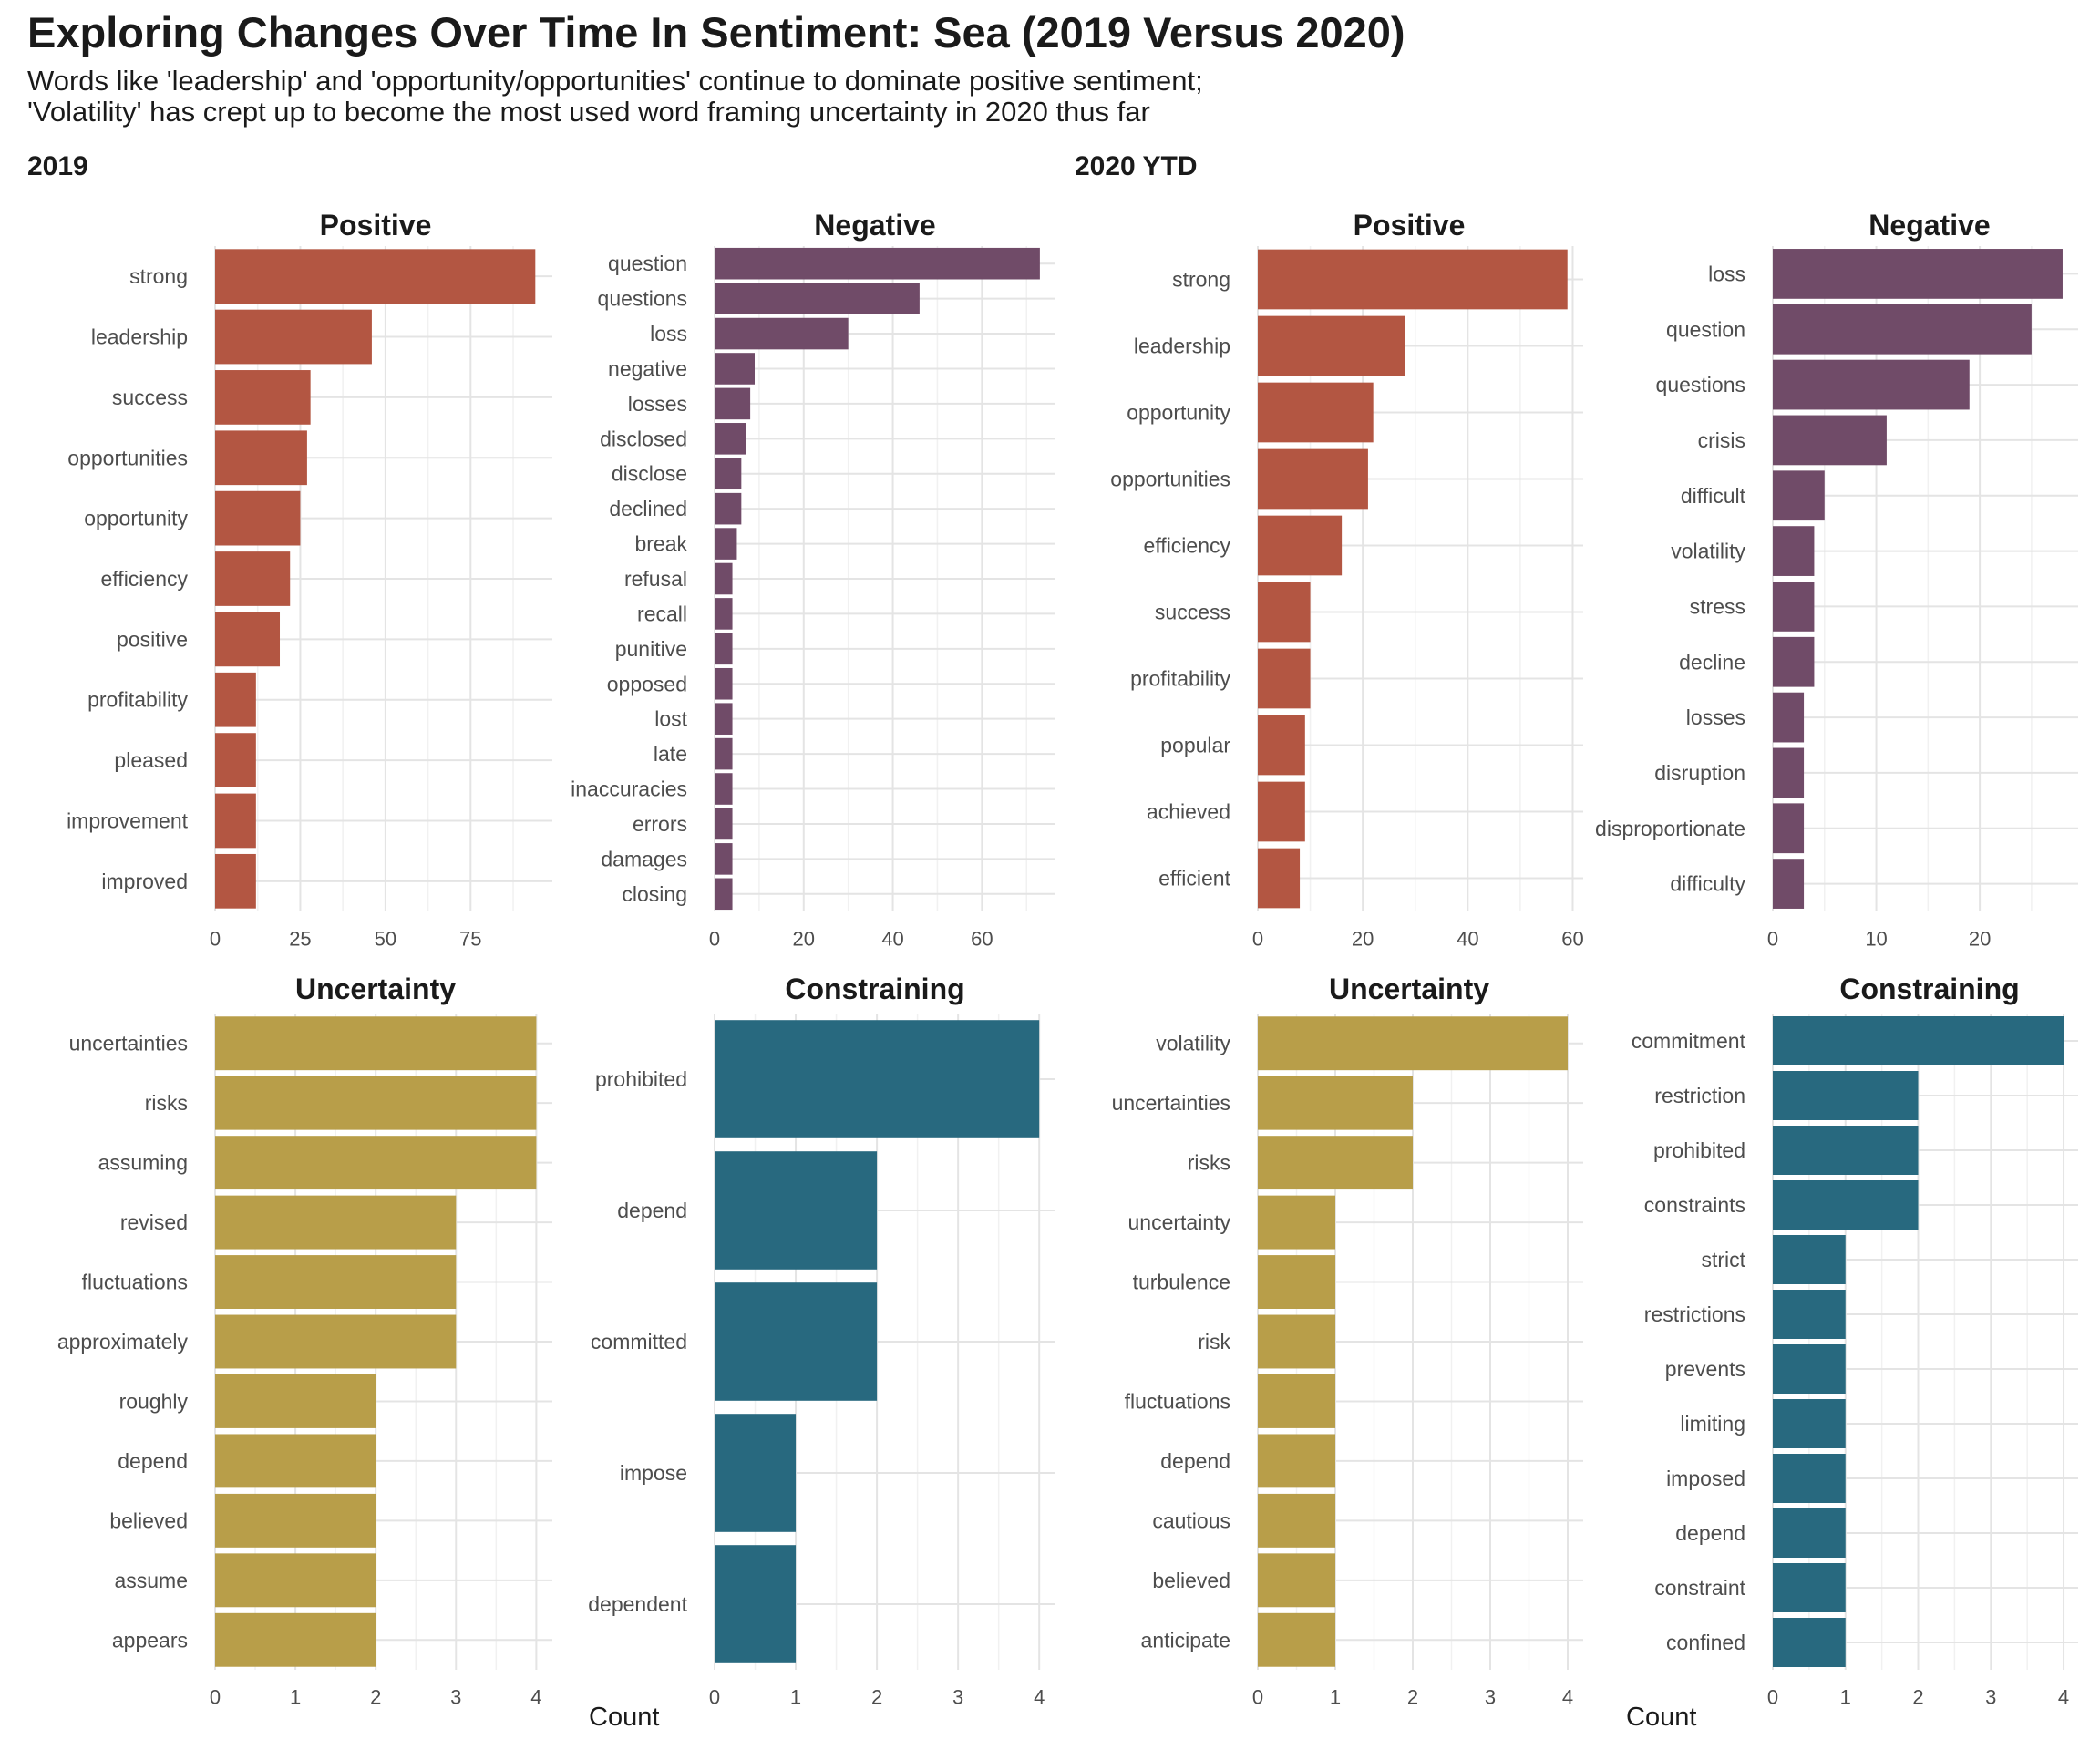  Describe the element at coordinates (1335, 1698) in the screenshot. I see `panel-7-tick-label: 1` at that location.